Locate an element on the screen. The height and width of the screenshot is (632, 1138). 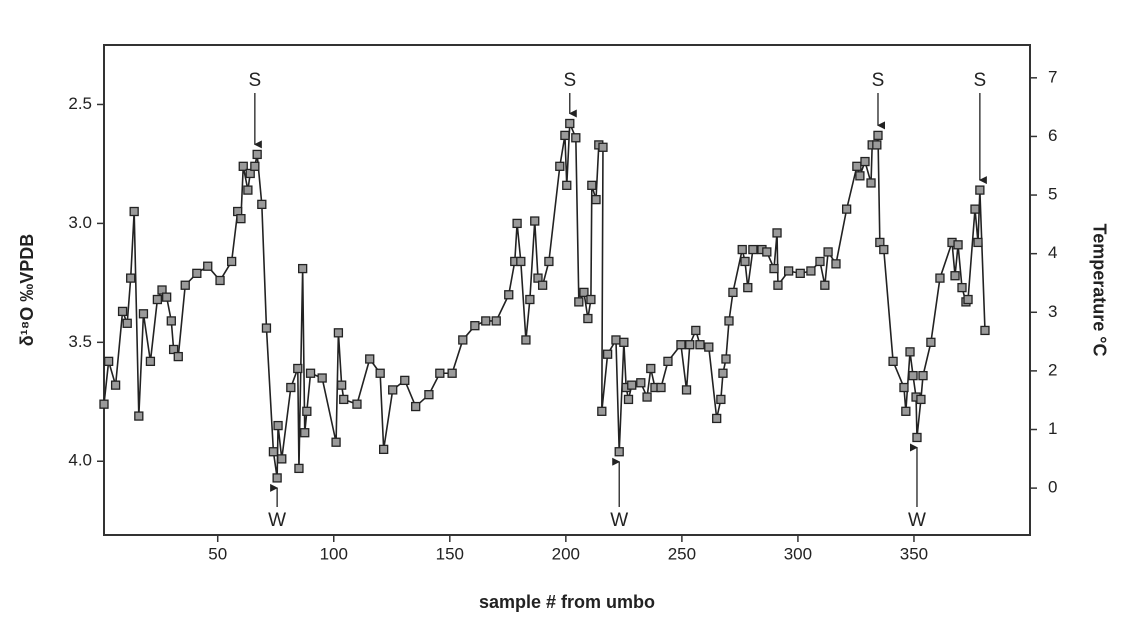
x-tick-label: 100 is located at coordinates (334, 553).